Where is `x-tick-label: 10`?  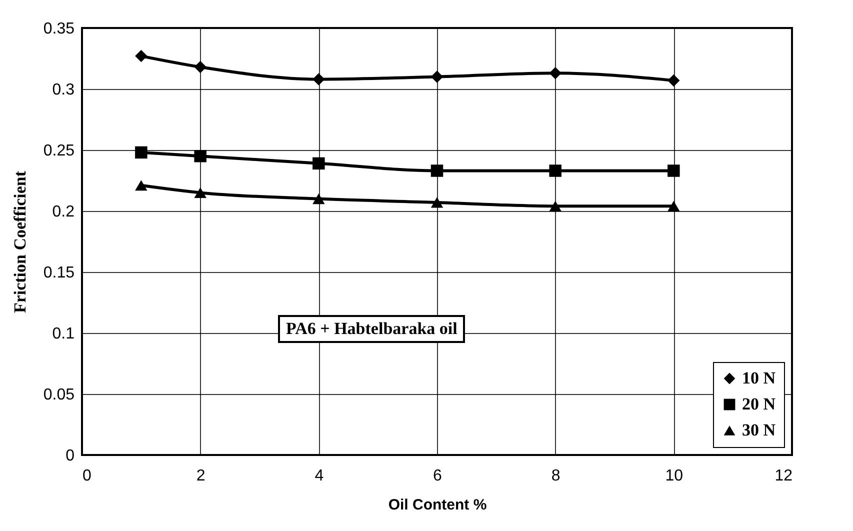
x-tick-label: 10 is located at coordinates (674, 476).